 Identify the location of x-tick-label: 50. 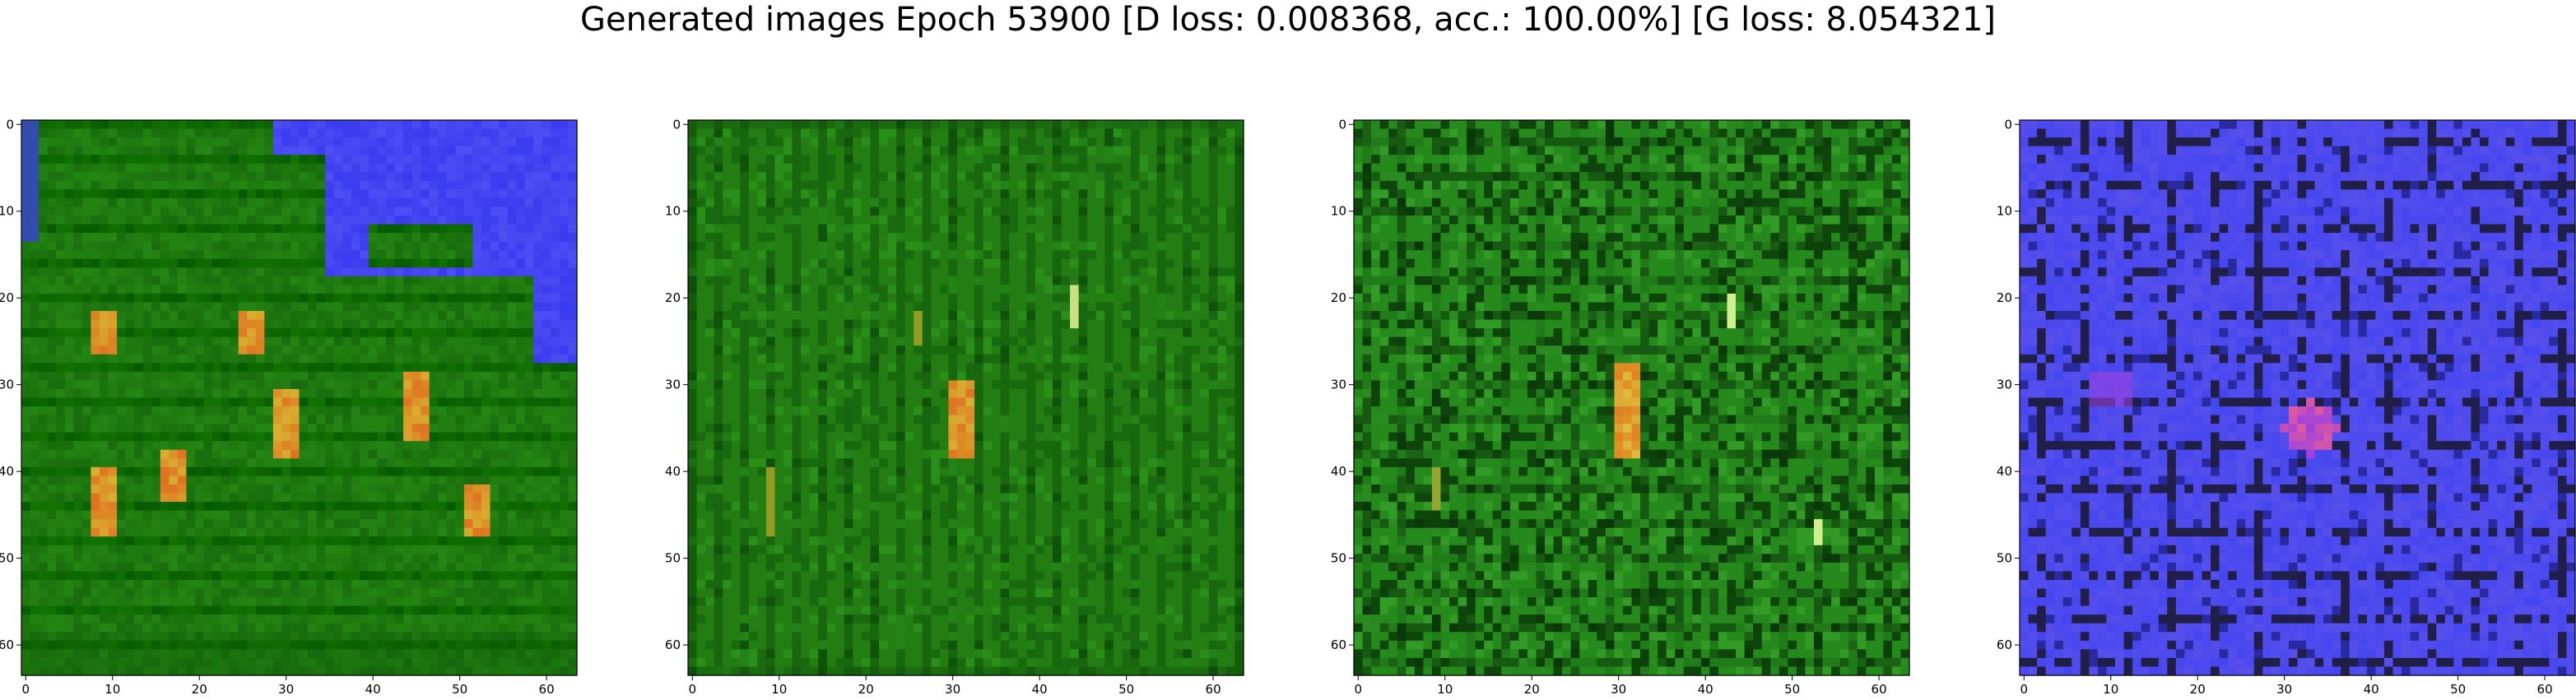
(459, 689).